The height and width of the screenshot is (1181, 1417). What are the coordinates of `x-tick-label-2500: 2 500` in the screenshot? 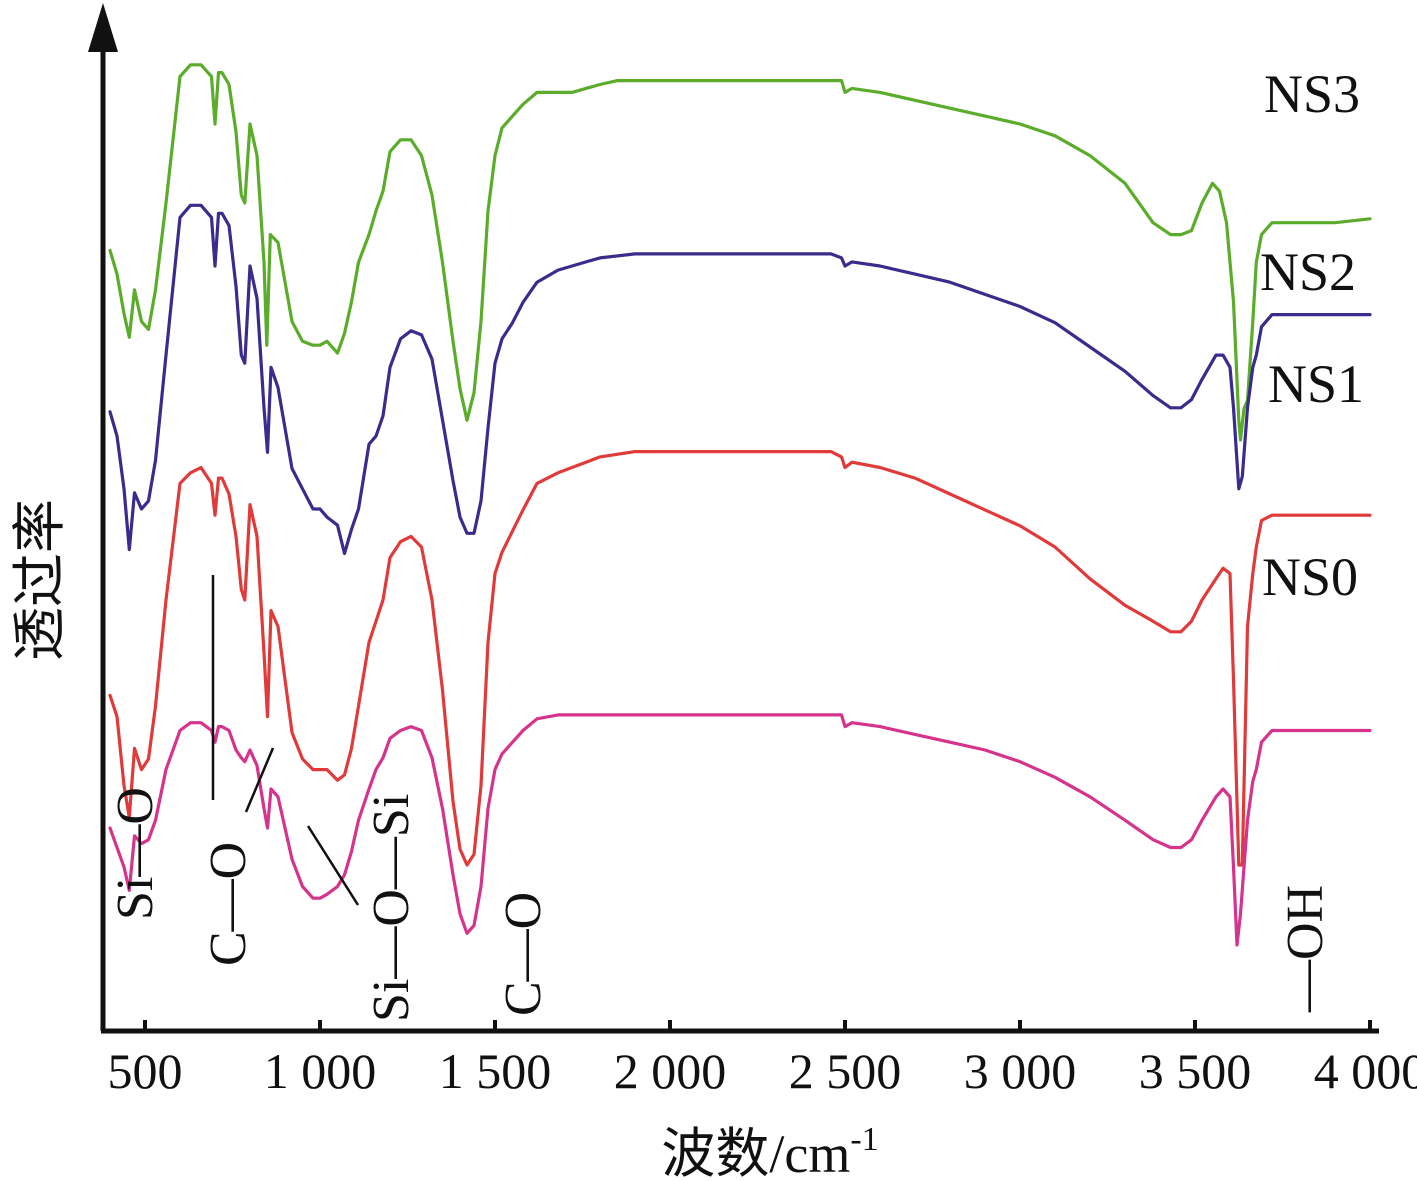 It's located at (845, 1071).